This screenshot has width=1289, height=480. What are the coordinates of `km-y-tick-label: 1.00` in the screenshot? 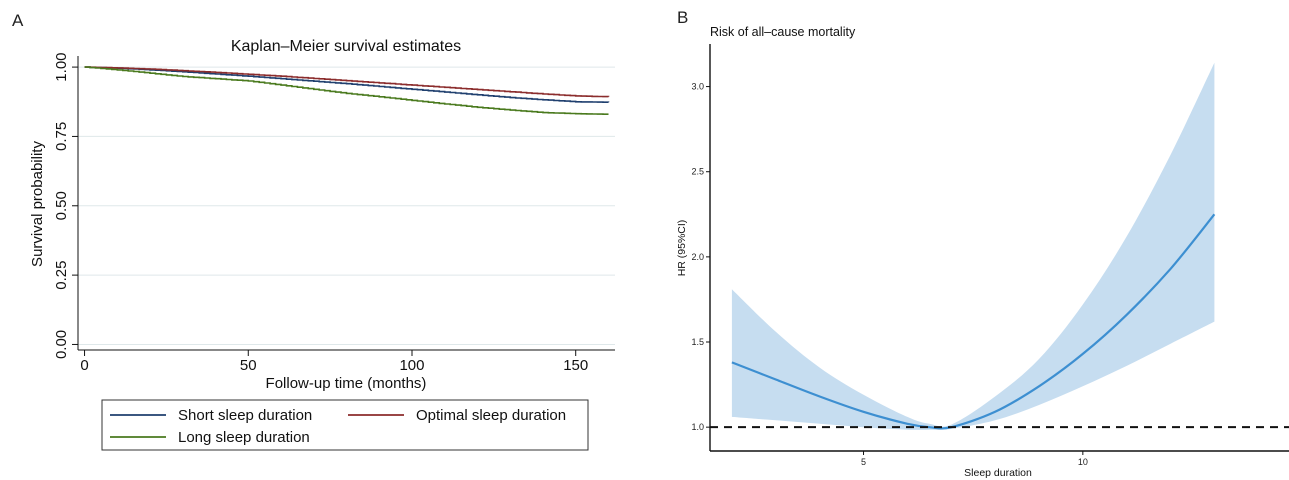 It's located at (61, 66).